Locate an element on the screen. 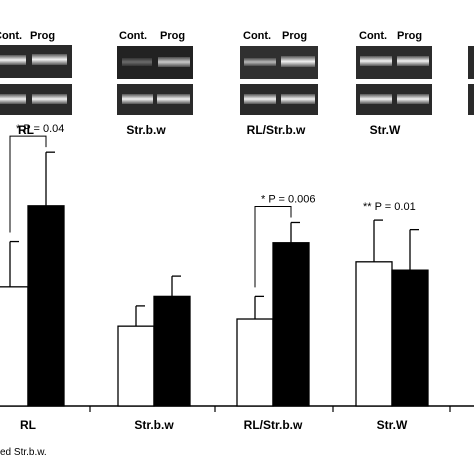 The height and width of the screenshot is (474, 474). x-tick-label-strw: Str.W is located at coordinates (392, 425).